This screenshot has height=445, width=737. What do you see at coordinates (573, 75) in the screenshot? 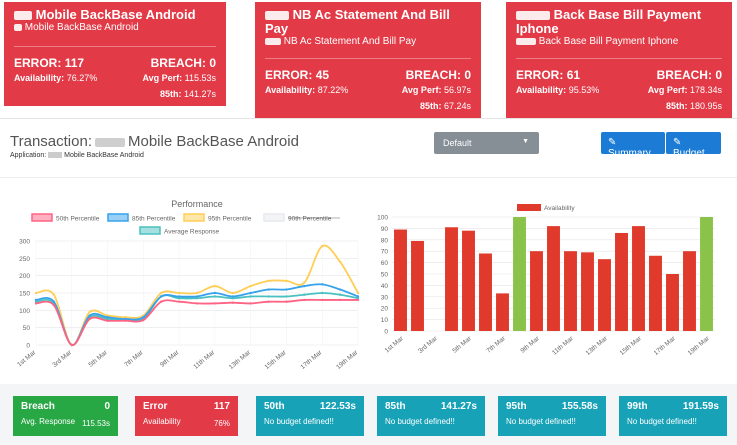
I see `error-value: 61` at bounding box center [573, 75].